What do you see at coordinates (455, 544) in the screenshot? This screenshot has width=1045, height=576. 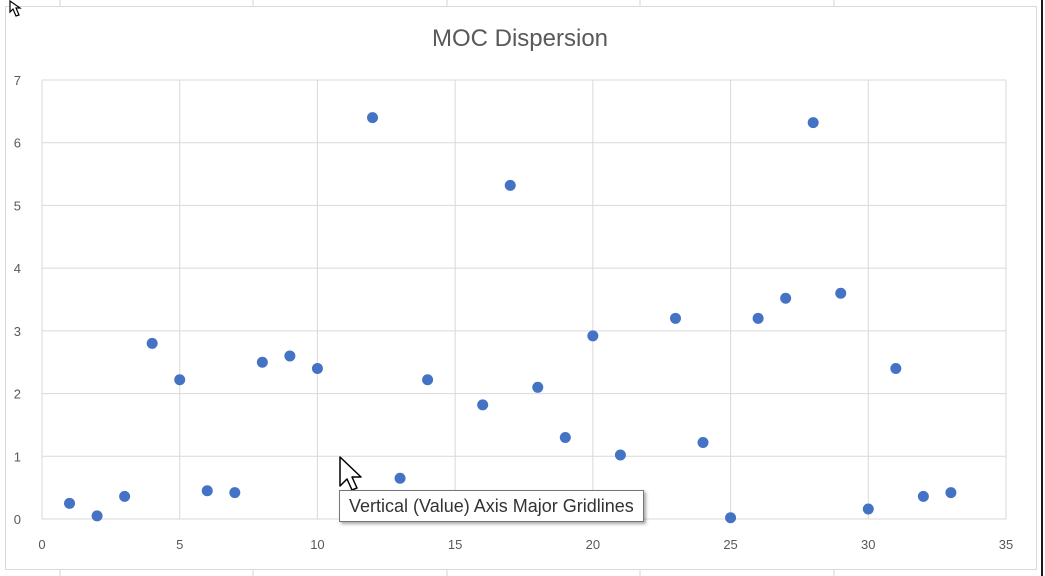 I see `x-tick-label-3: 15` at bounding box center [455, 544].